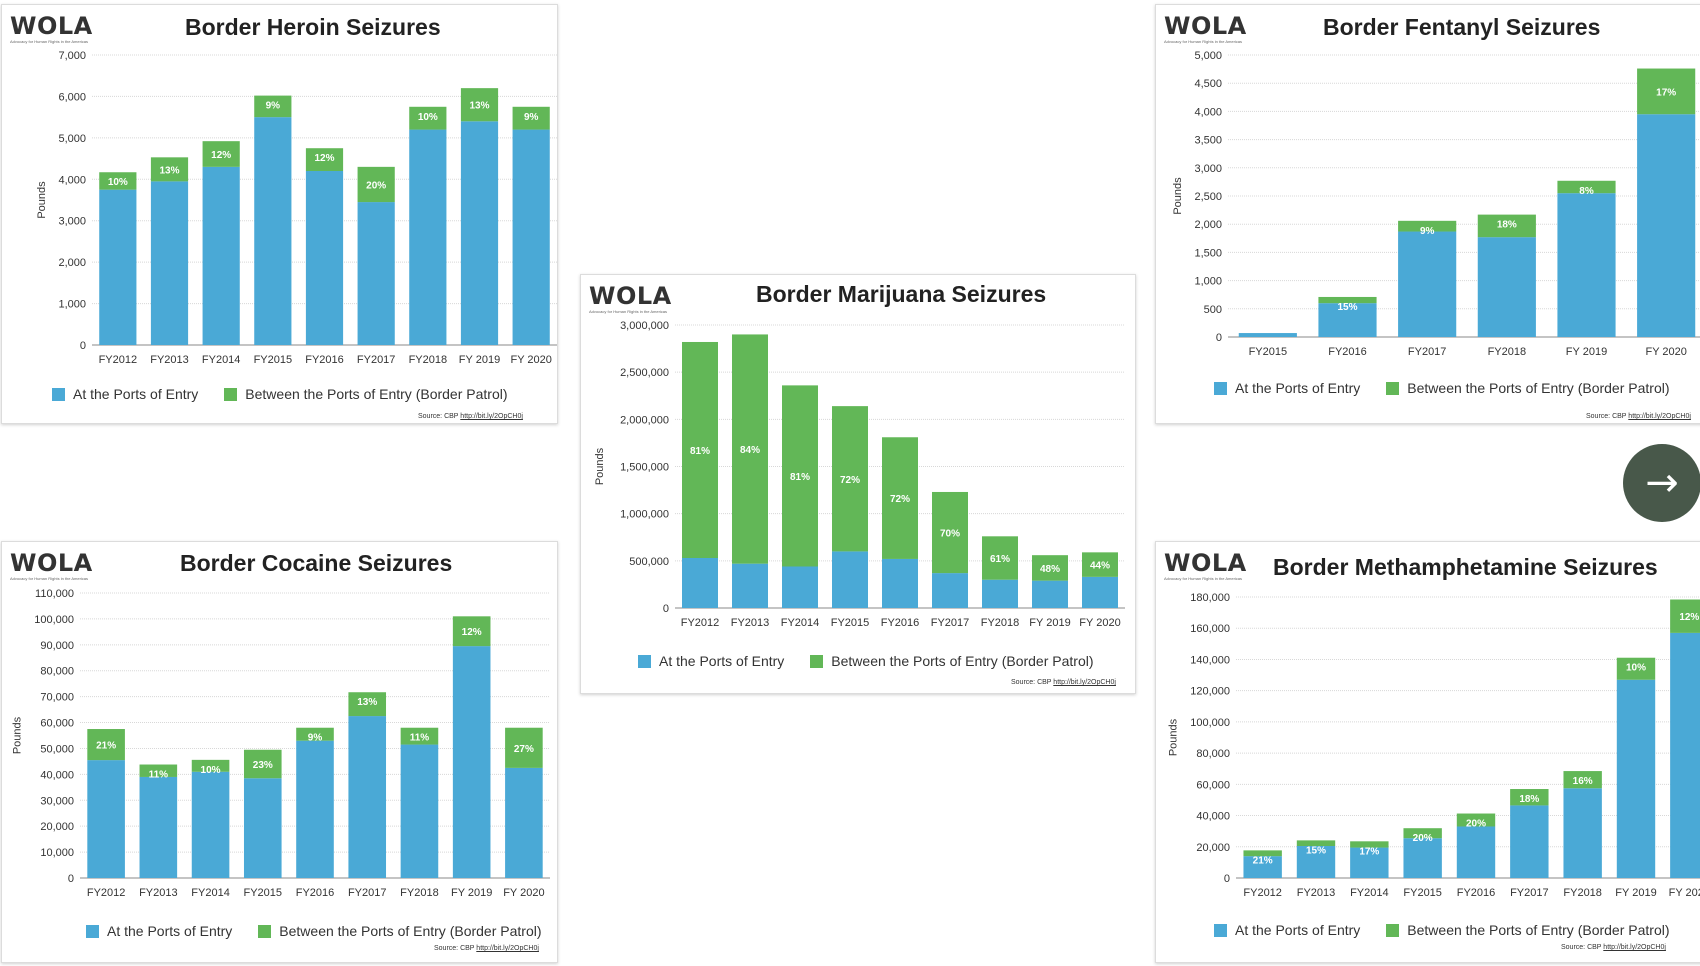  I want to click on y-tick-label: 6,000, so click(72, 97).